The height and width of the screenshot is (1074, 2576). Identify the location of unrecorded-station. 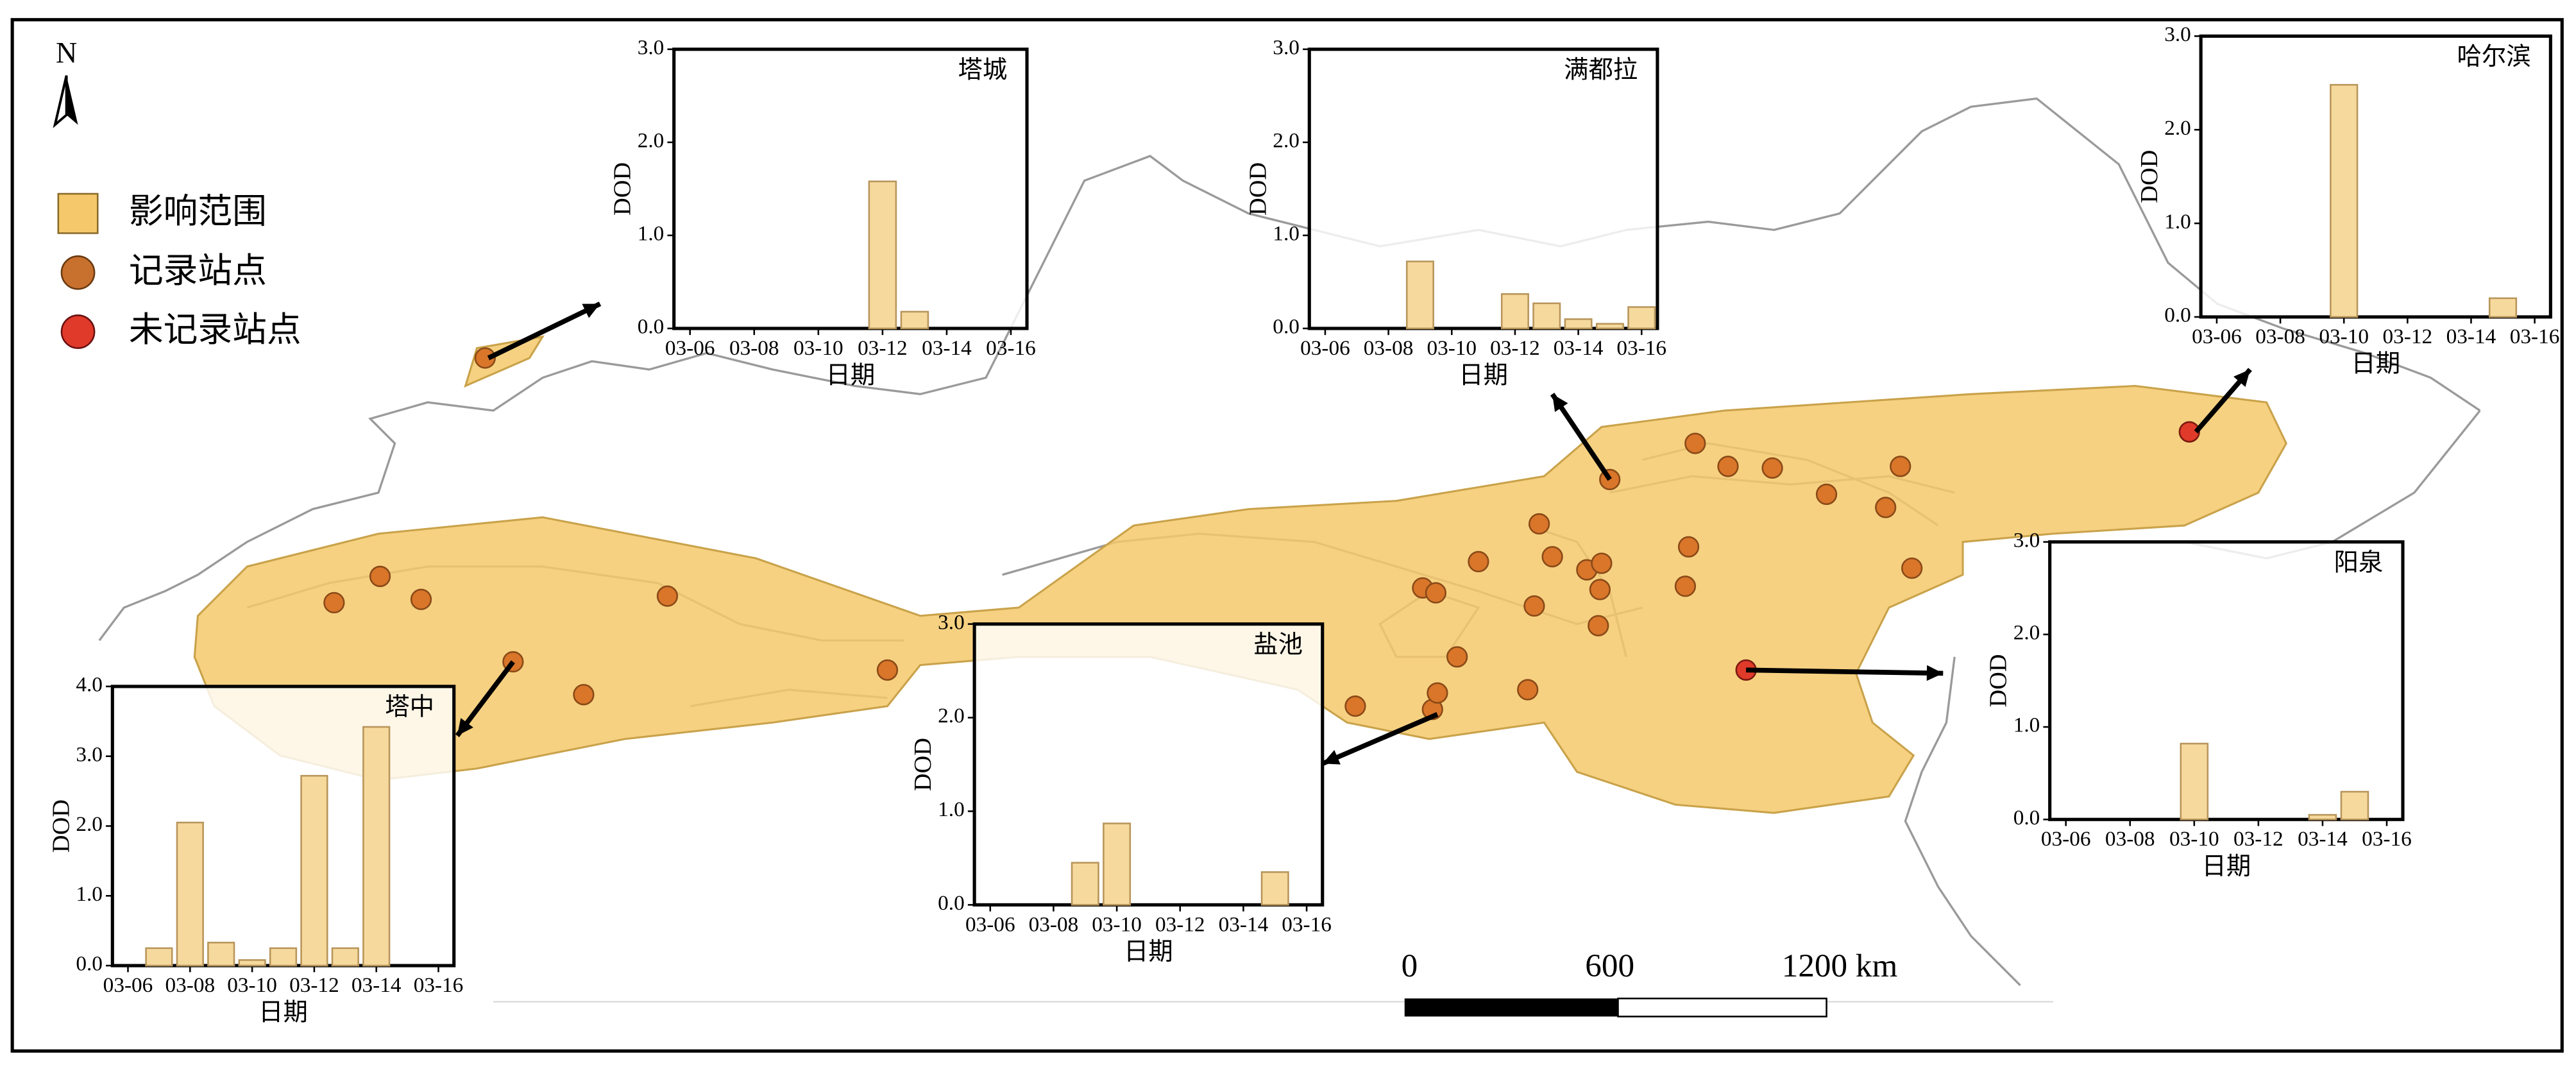
(2189, 432).